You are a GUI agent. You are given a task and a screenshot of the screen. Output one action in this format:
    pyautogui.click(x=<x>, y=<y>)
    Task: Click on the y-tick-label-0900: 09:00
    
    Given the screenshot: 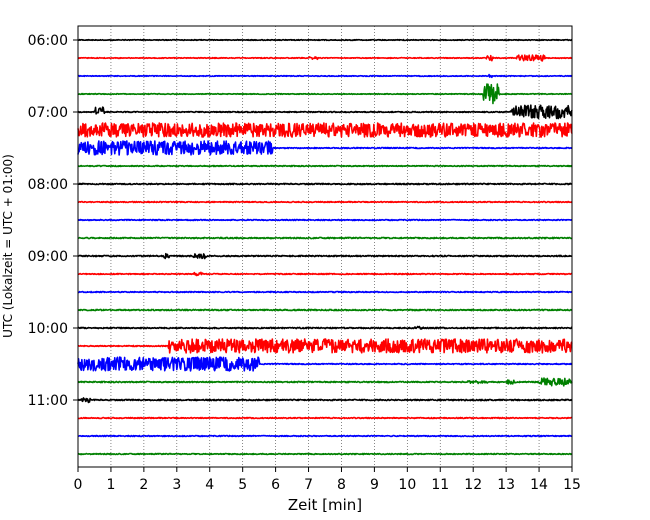 What is the action you would take?
    pyautogui.click(x=48, y=257)
    